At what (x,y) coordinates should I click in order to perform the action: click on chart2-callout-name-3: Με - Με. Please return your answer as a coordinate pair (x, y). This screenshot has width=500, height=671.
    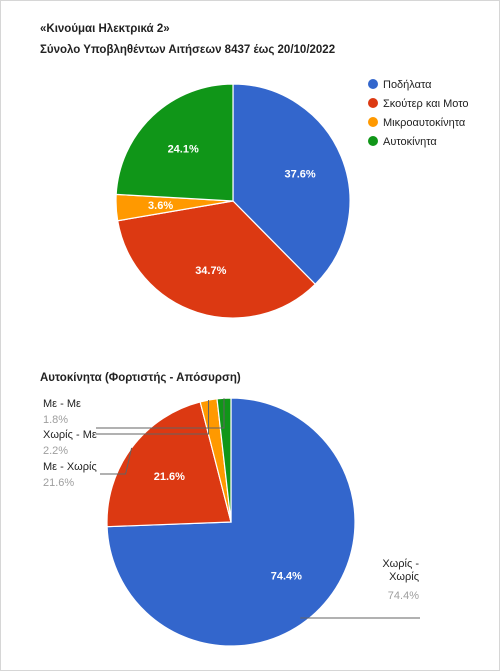
    Looking at the image, I should click on (62, 404).